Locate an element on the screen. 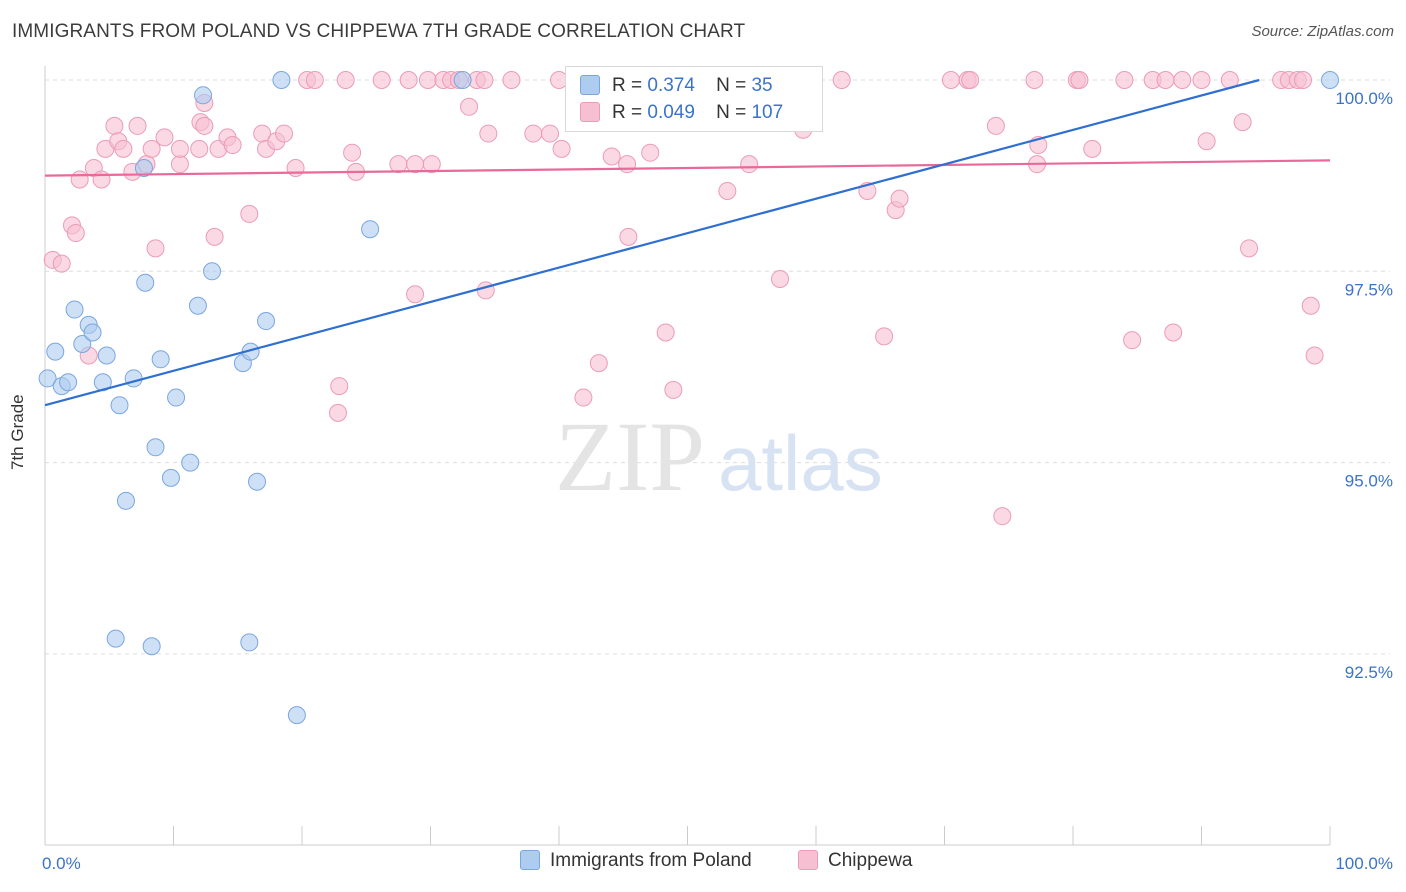 Image resolution: width=1406 pixels, height=892 pixels. legend-n-value-poland: 35 is located at coordinates (762, 85).